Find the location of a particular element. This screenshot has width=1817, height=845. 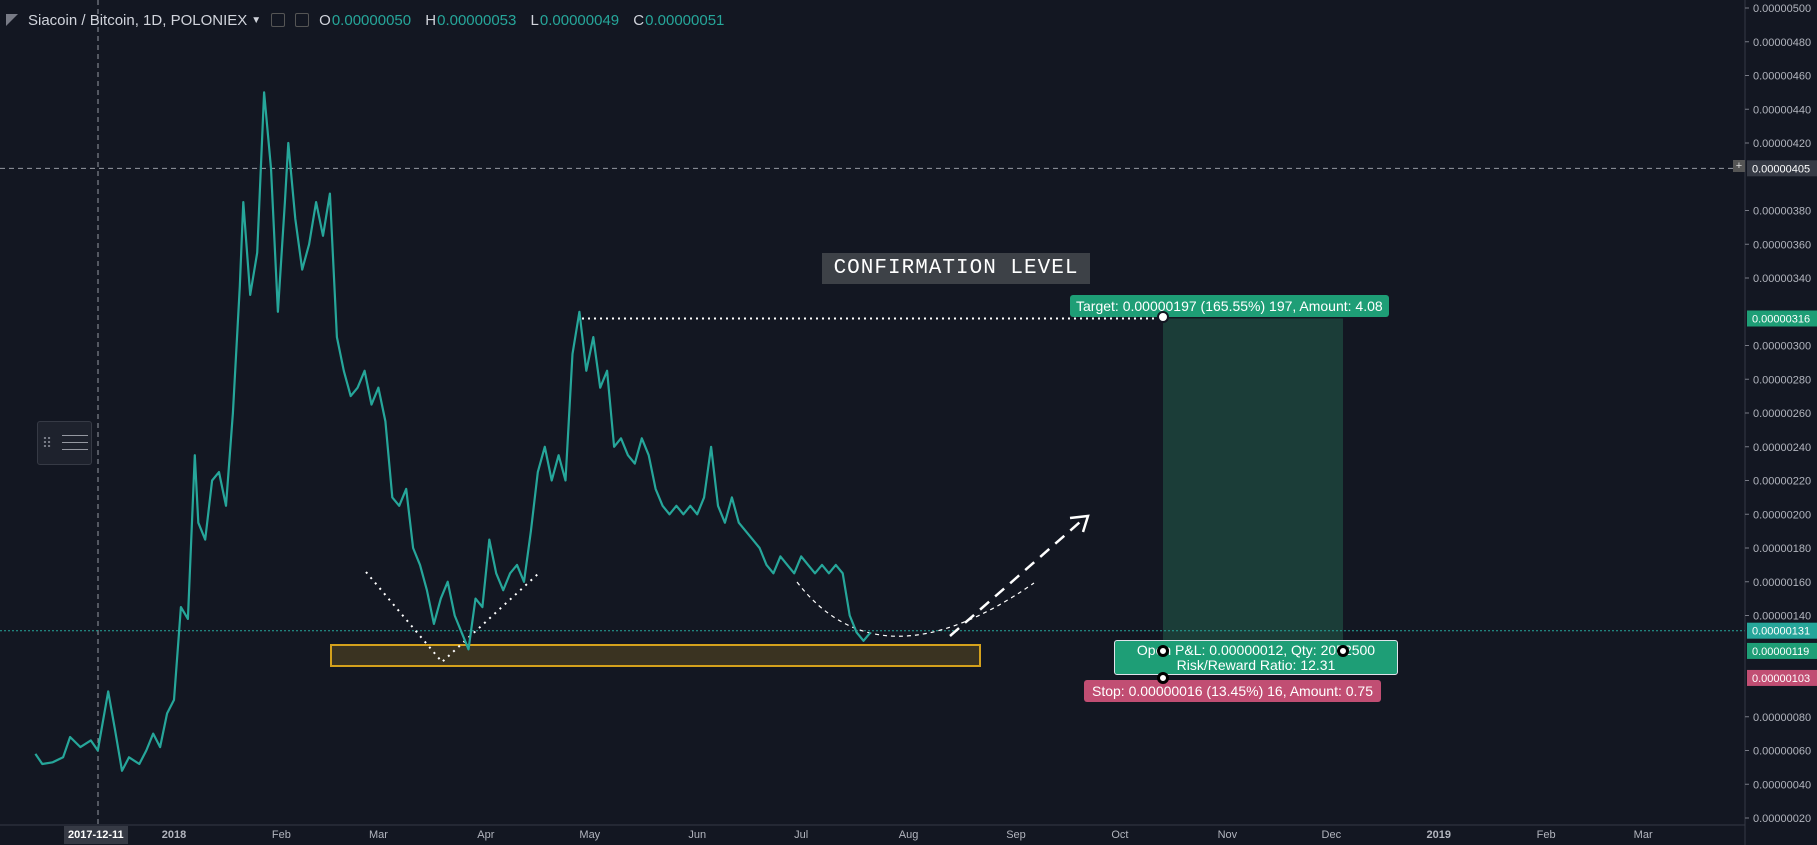

object-tree-icon is located at coordinates (75, 443).